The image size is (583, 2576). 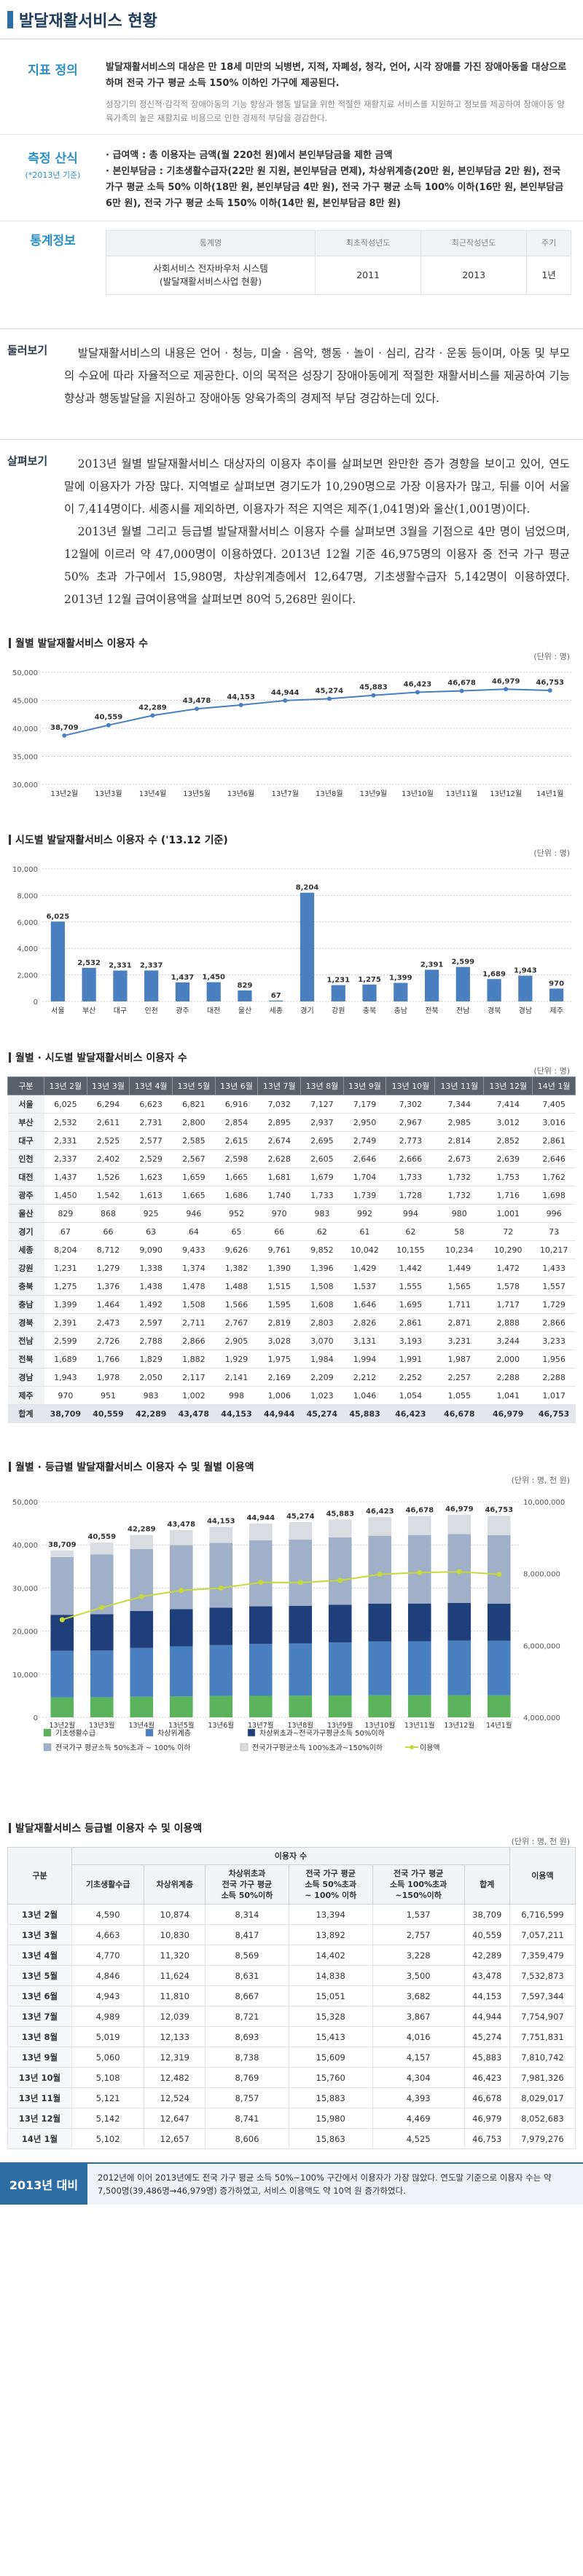 What do you see at coordinates (364, 1231) in the screenshot?
I see `table-cell: 61` at bounding box center [364, 1231].